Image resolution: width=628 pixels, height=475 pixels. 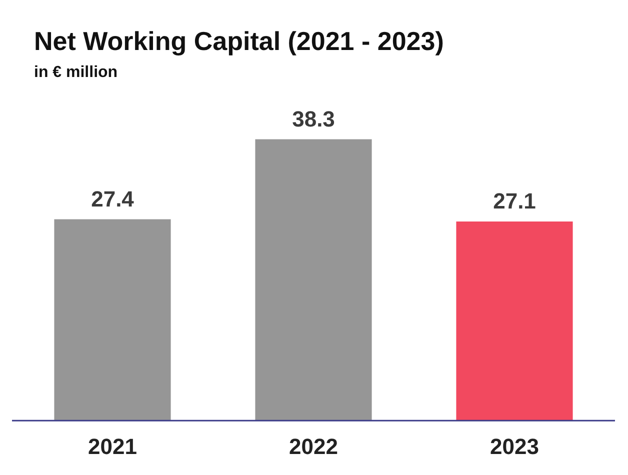 I want to click on x-tick-label: 2023, so click(x=514, y=446).